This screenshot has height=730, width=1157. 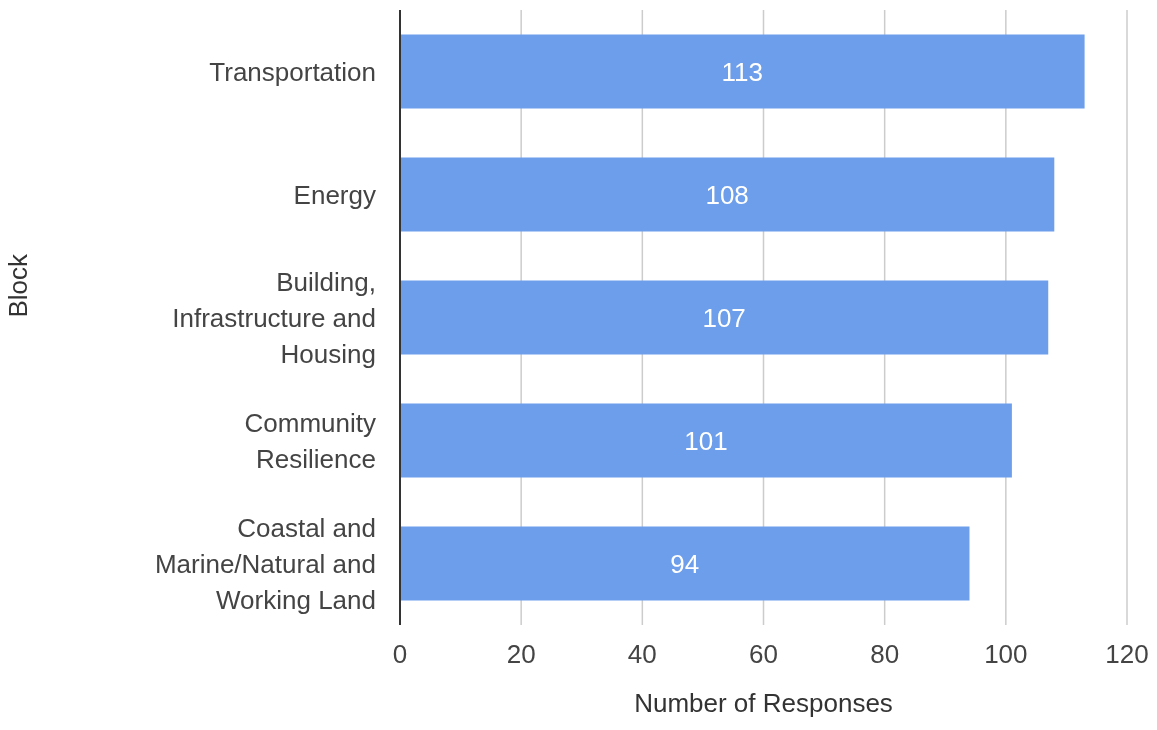 I want to click on data-label: 113, so click(x=742, y=71).